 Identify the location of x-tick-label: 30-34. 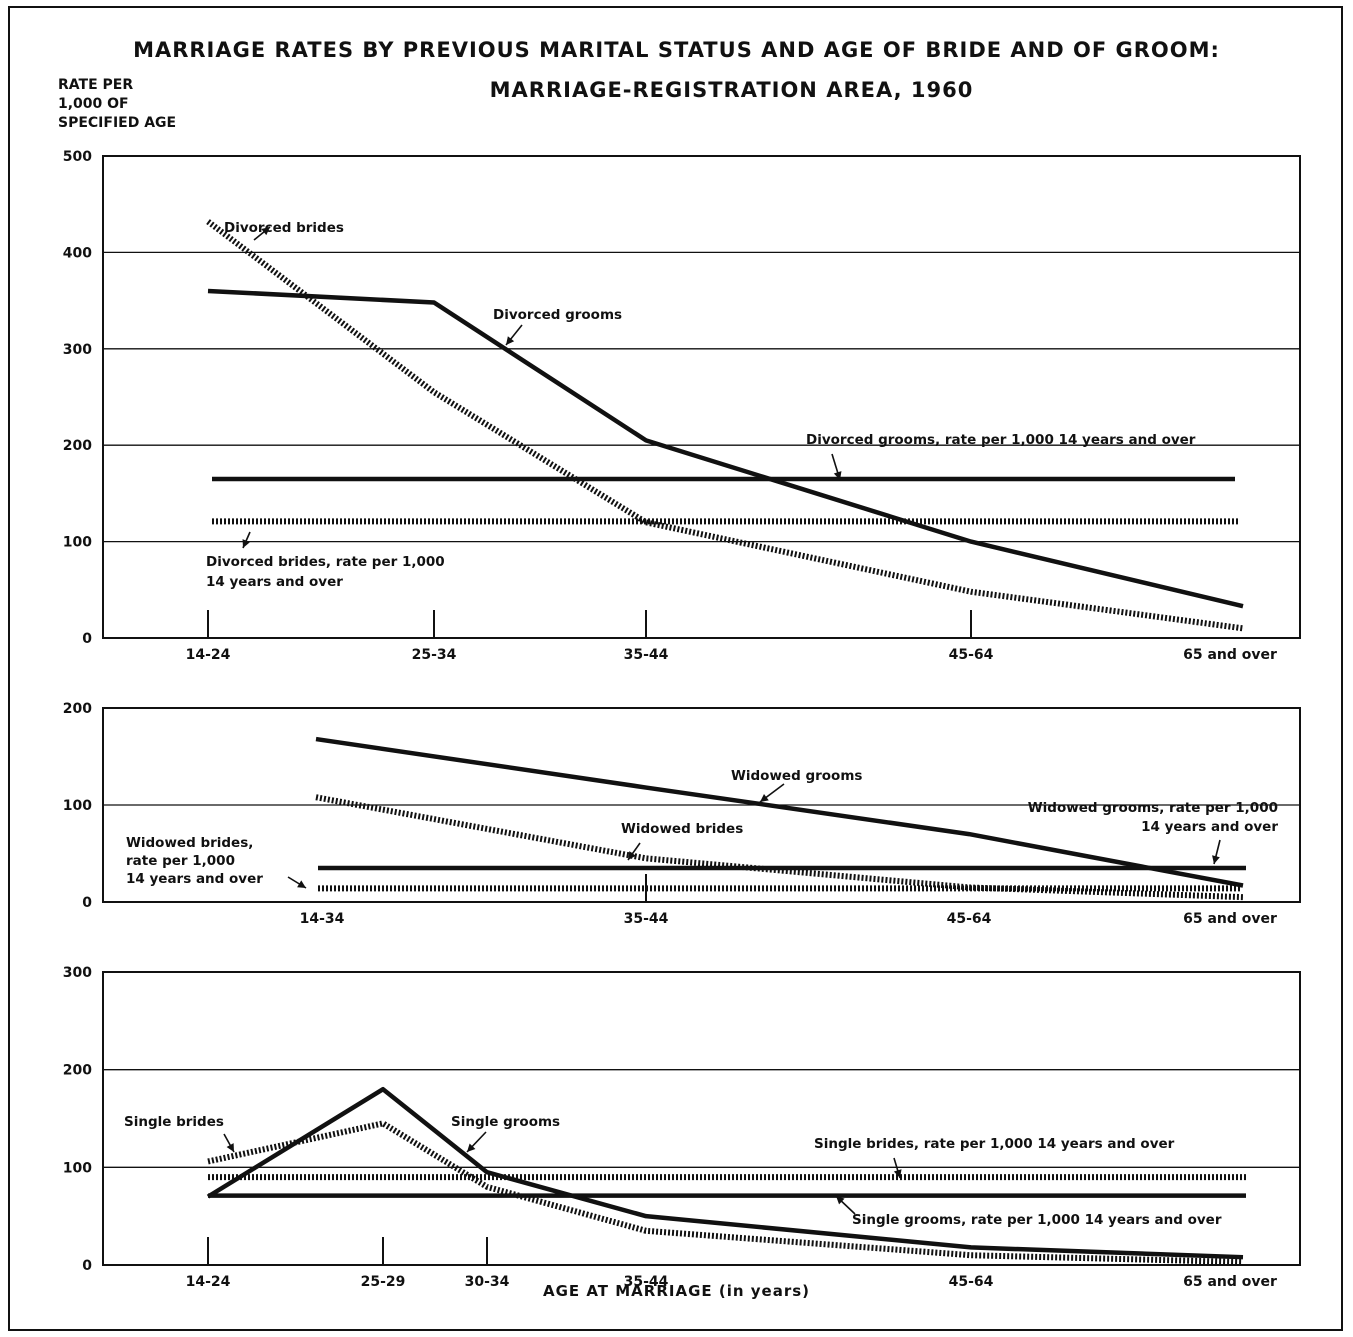
(487, 1282).